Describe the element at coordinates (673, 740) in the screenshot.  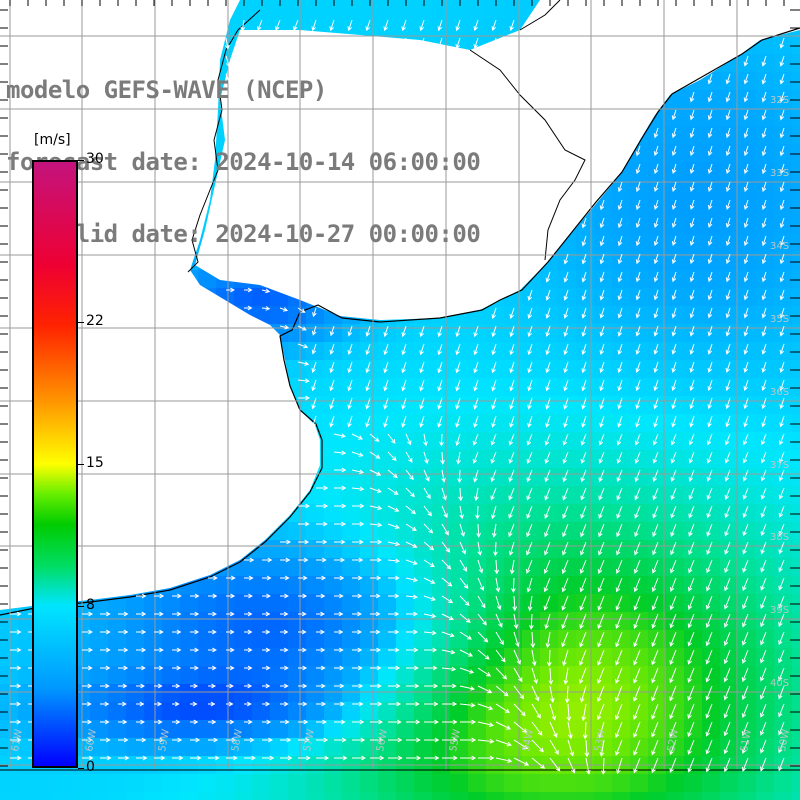
I see `lon-label: 52W` at that location.